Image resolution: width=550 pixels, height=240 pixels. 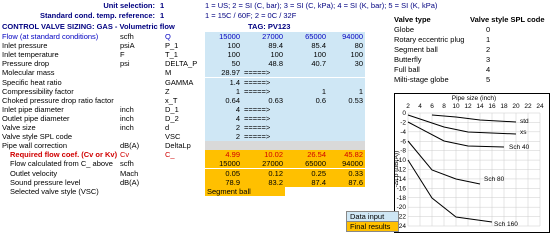 What do you see at coordinates (488, 39) in the screenshot?
I see `valve-code: 1` at bounding box center [488, 39].